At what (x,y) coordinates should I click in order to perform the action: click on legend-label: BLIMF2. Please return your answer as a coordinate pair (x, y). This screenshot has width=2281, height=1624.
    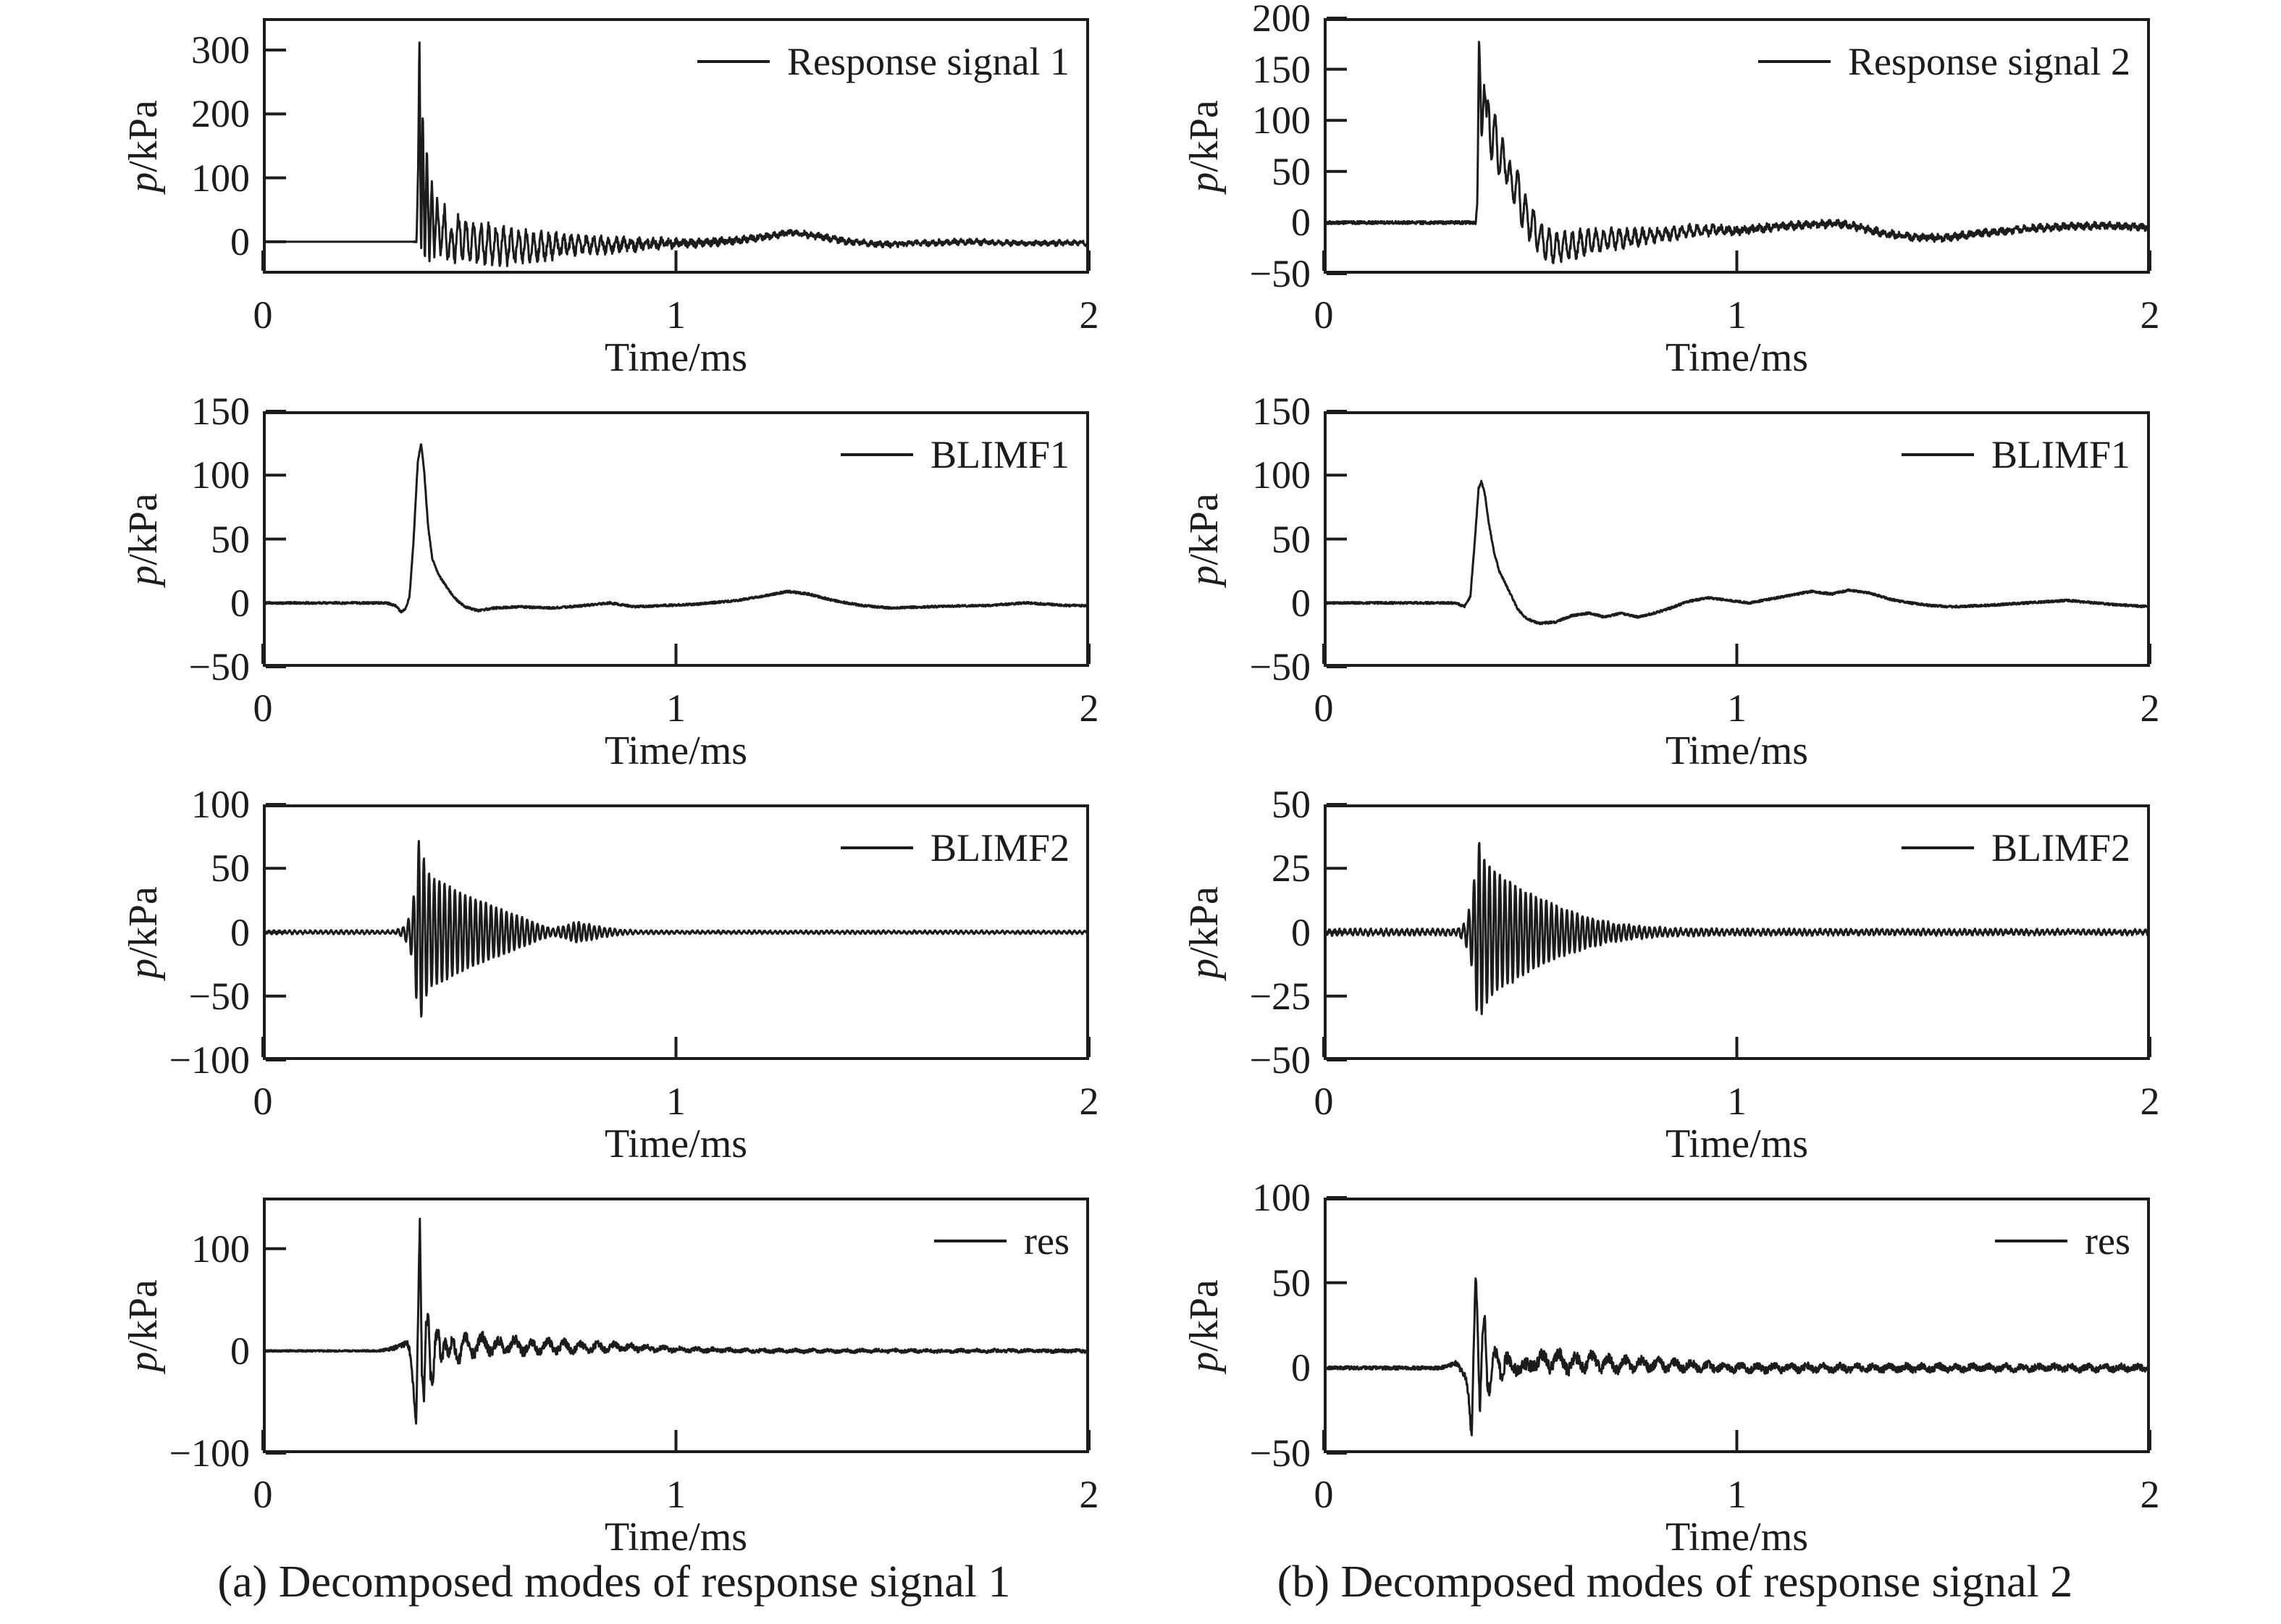
    Looking at the image, I should click on (2061, 848).